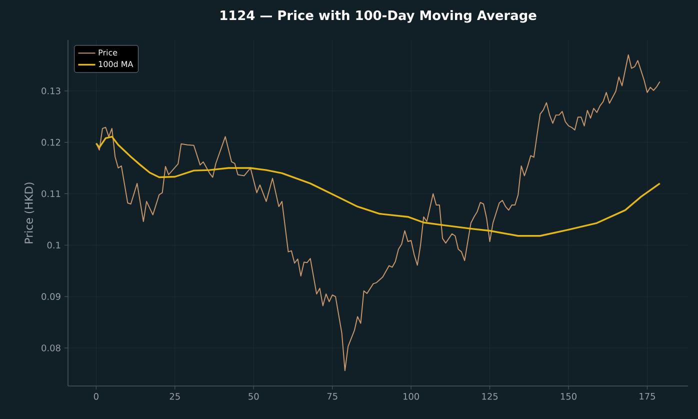  Describe the element at coordinates (51, 194) in the screenshot. I see `y-tick-label: 0.11` at that location.